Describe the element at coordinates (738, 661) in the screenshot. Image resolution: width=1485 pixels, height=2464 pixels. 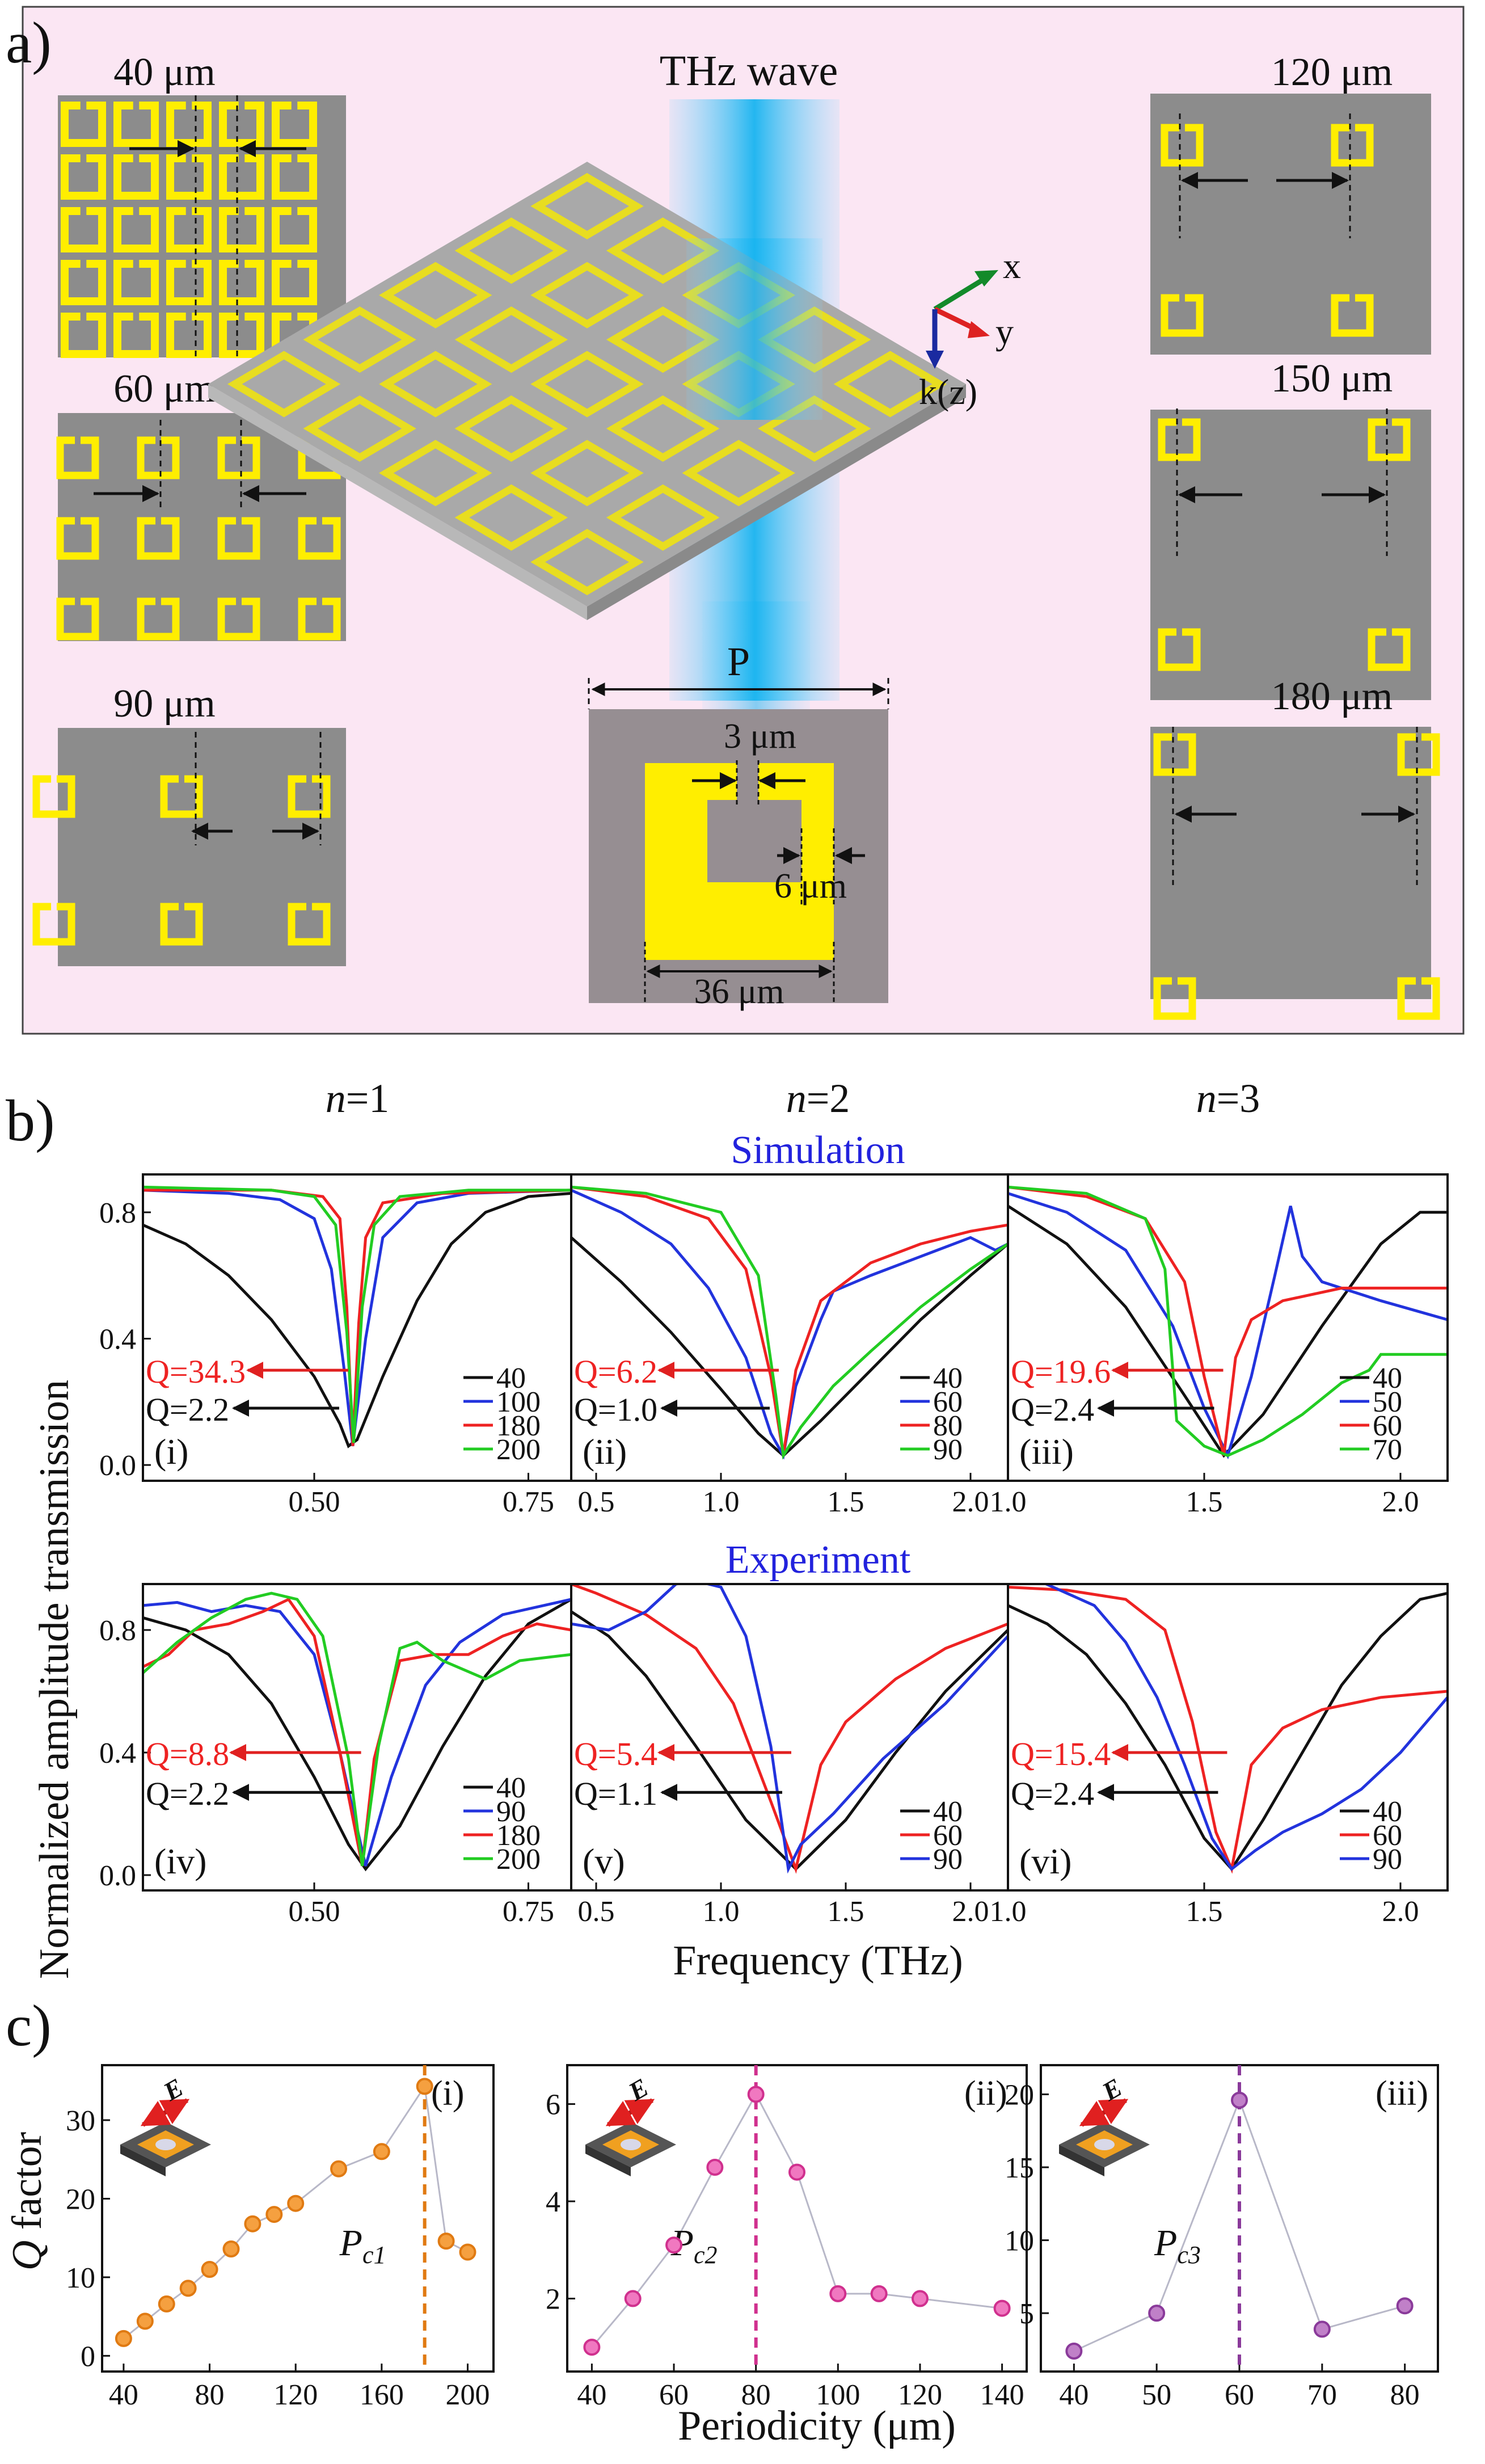
I see `period-label: P` at that location.